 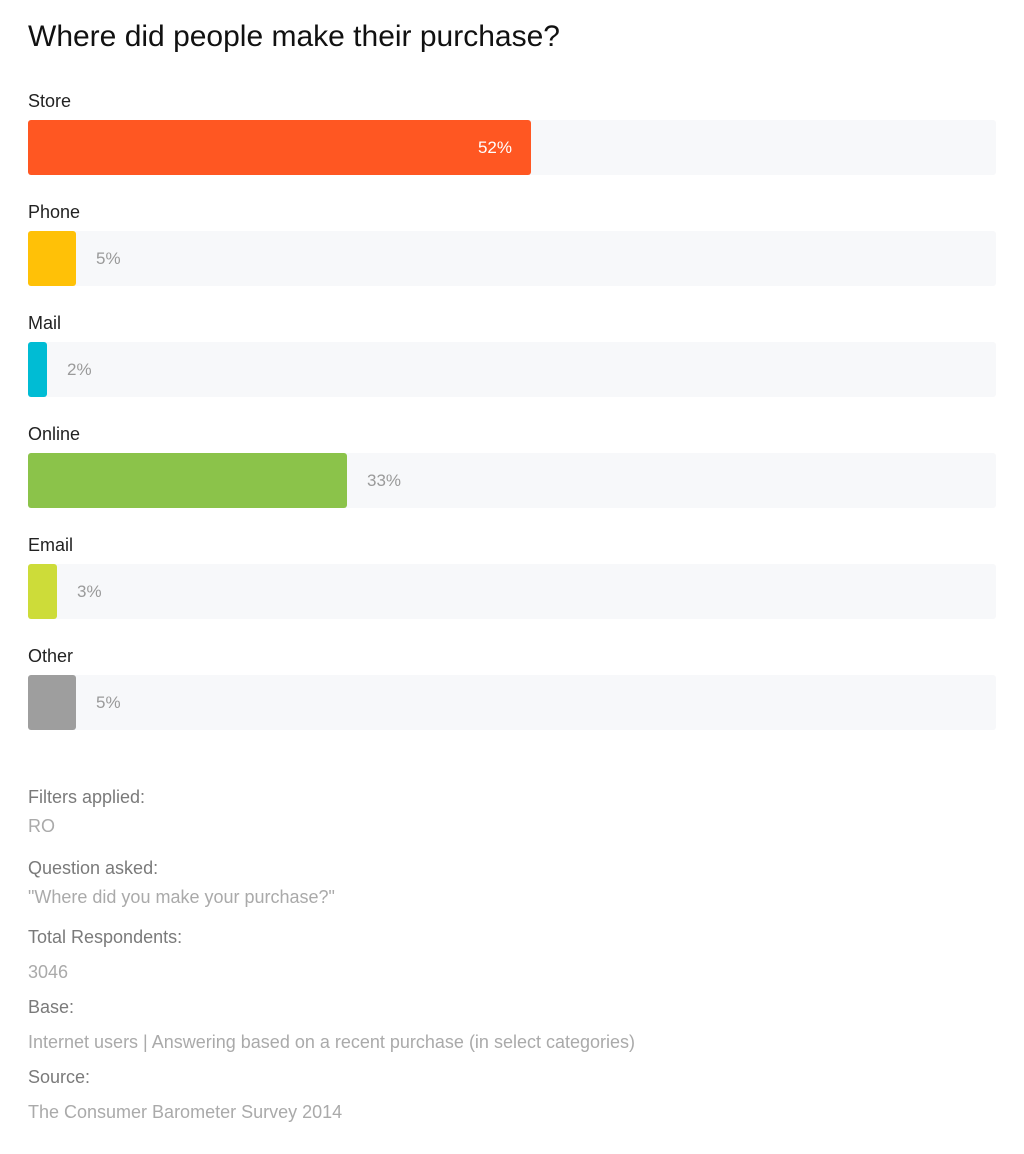 I want to click on bar-category-label: Email, so click(x=51, y=545).